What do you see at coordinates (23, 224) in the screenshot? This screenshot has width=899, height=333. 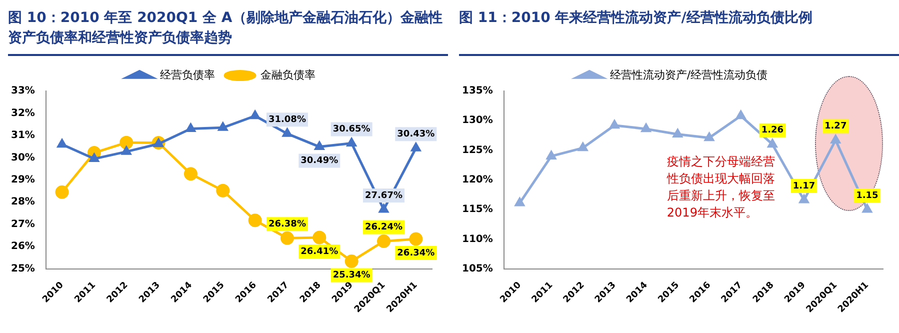 I see `y-tick-label: 27%` at bounding box center [23, 224].